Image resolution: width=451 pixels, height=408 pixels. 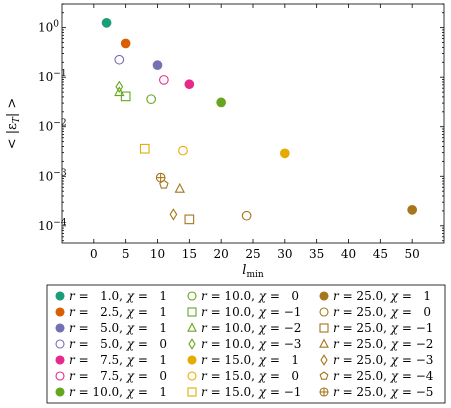 What do you see at coordinates (316, 254) in the screenshot?
I see `x-tick-label: 35` at bounding box center [316, 254].